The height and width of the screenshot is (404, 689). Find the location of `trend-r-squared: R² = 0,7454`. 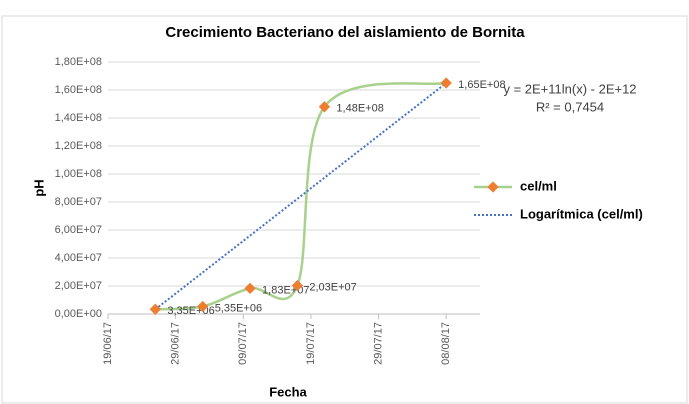

trend-r-squared: R² = 0,7454 is located at coordinates (570, 106).